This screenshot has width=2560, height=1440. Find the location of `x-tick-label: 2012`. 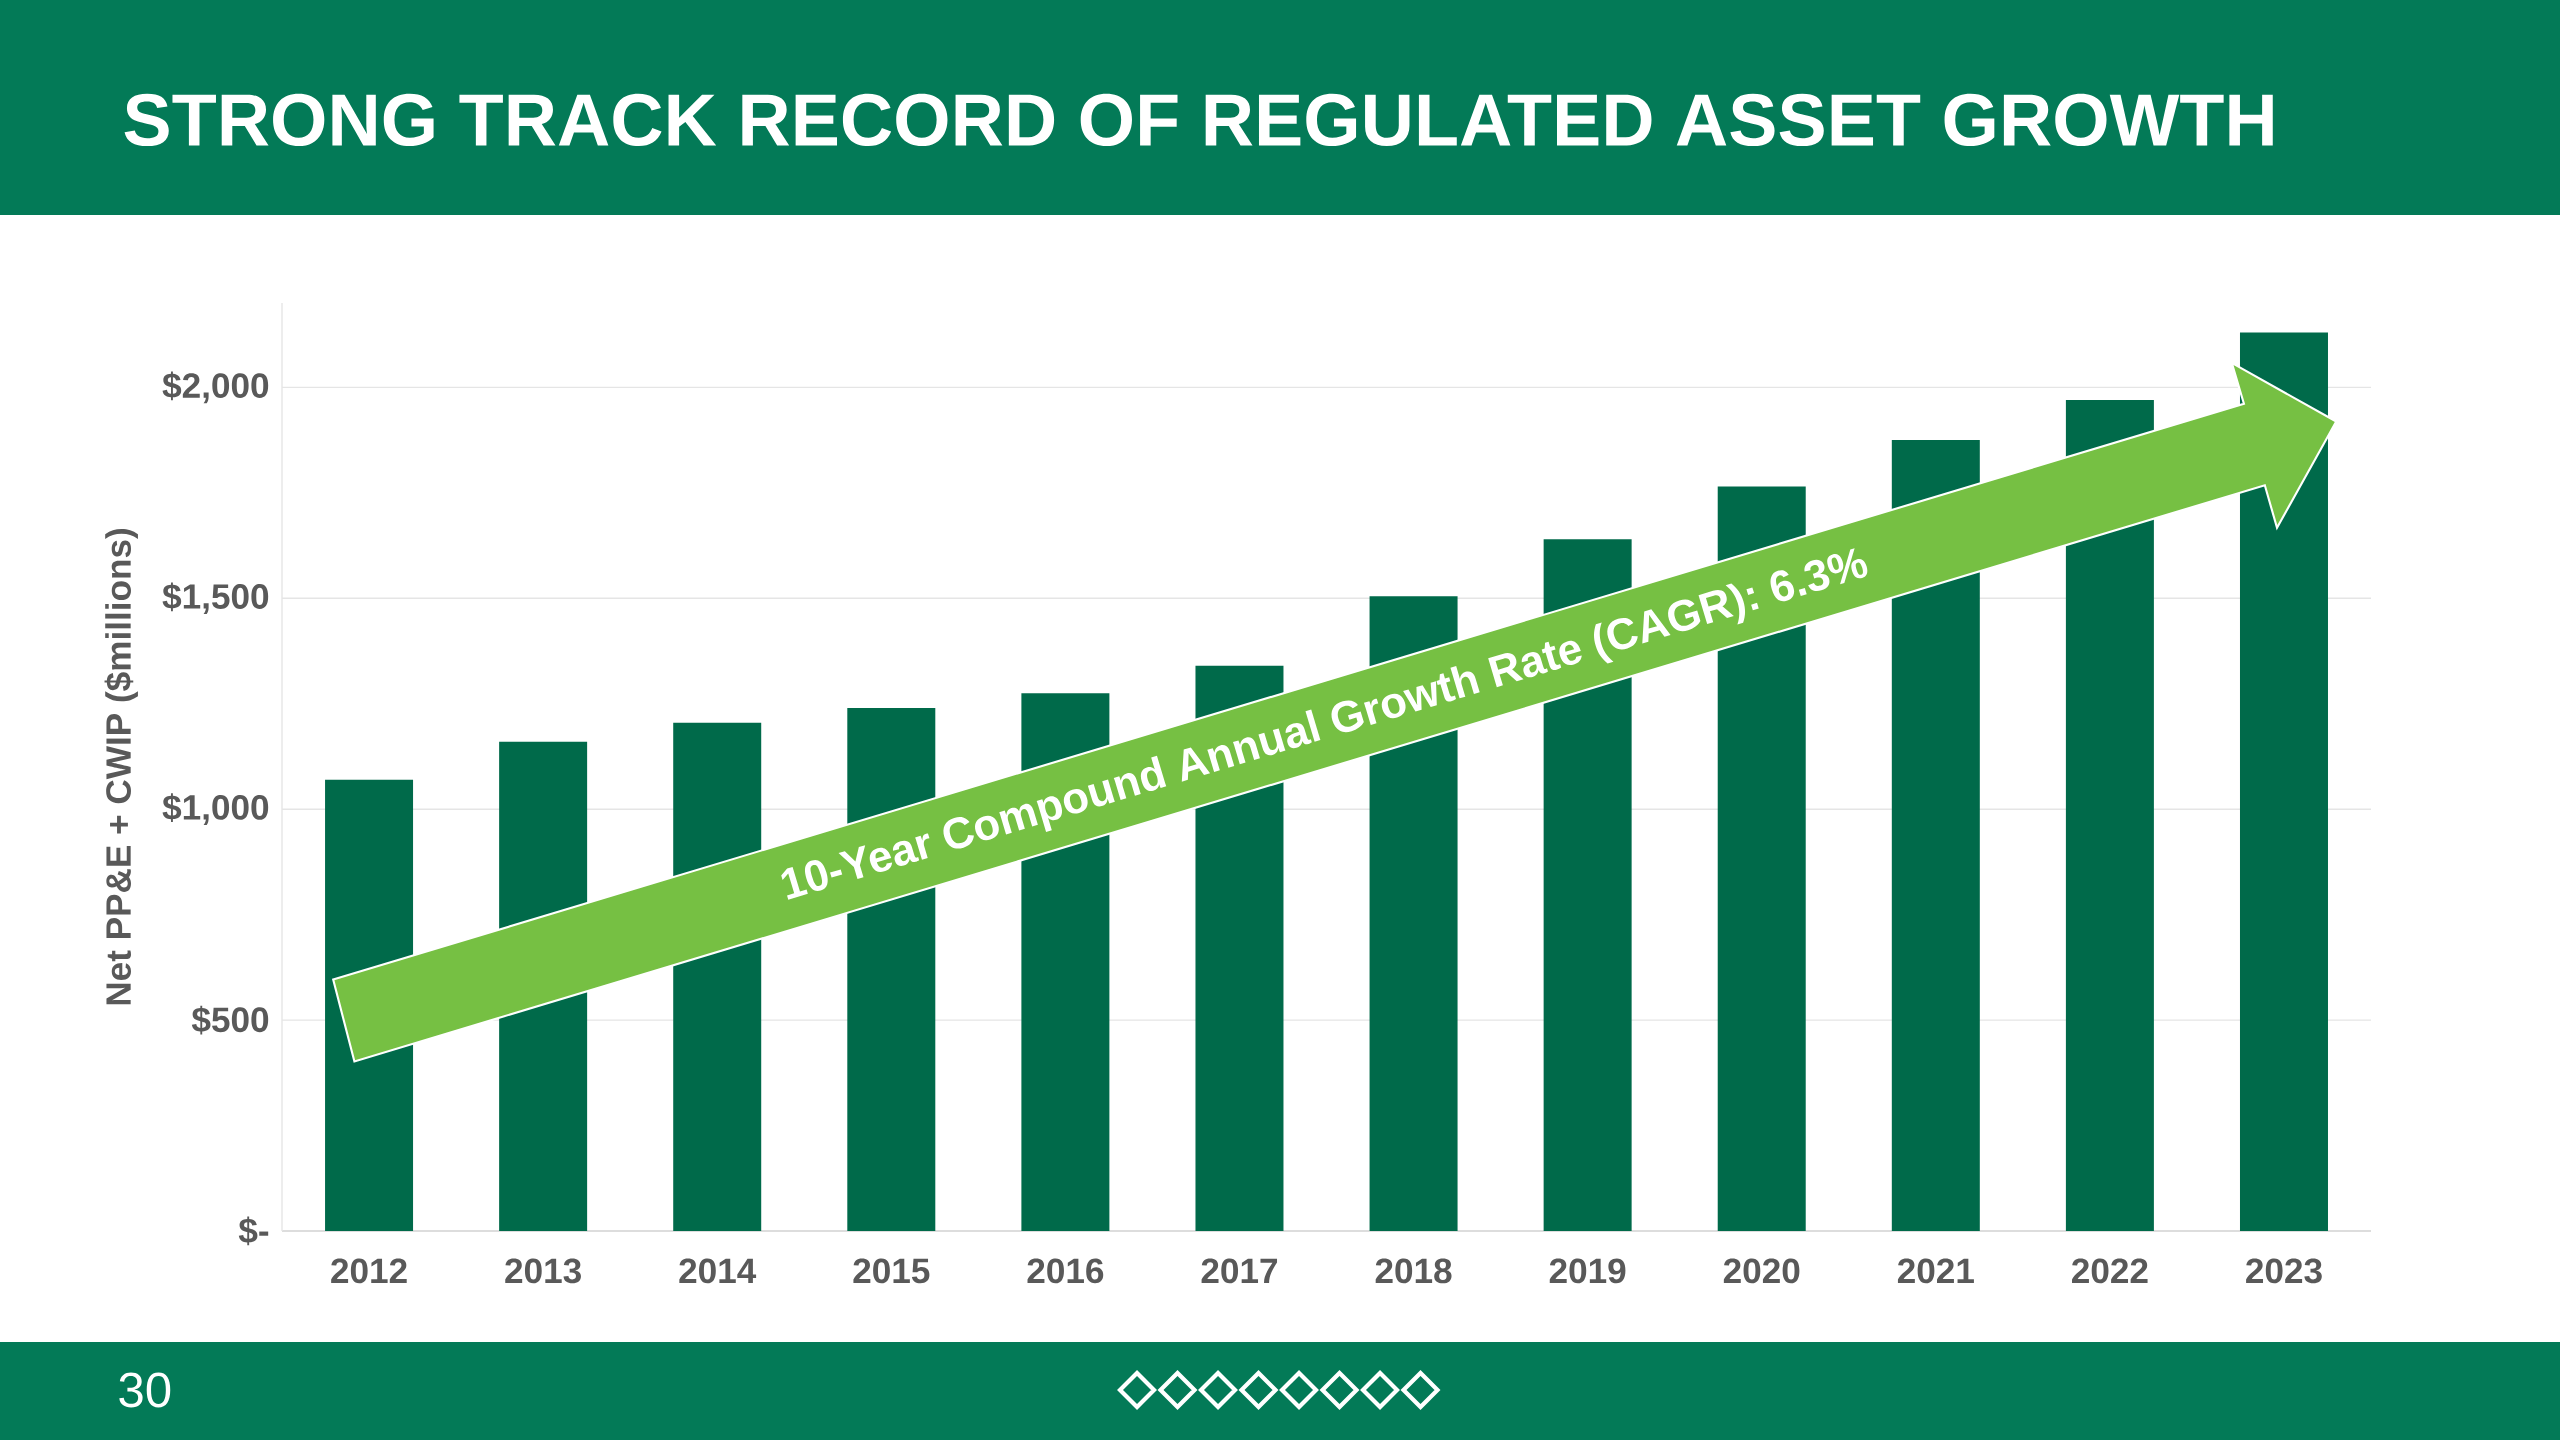

x-tick-label: 2012 is located at coordinates (369, 1271).